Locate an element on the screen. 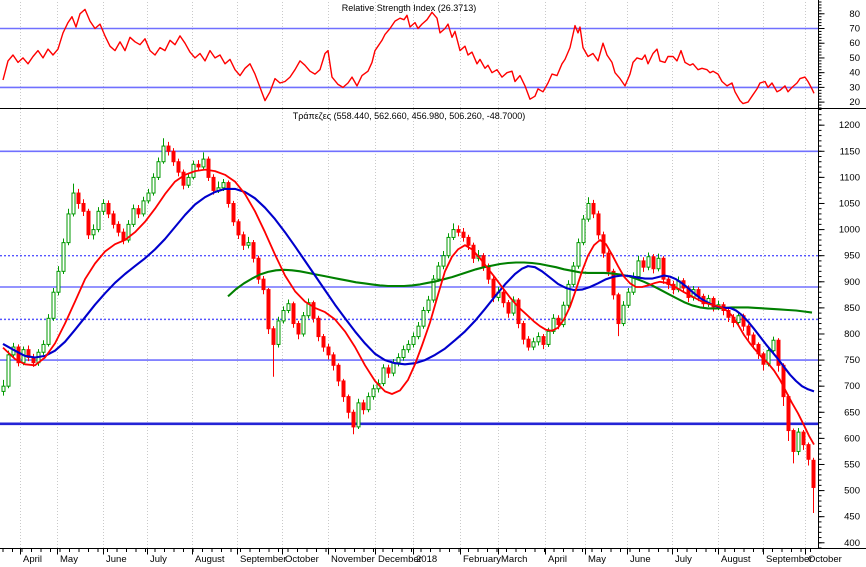 The width and height of the screenshot is (866, 567). y-axis-label: 50 is located at coordinates (854, 58).